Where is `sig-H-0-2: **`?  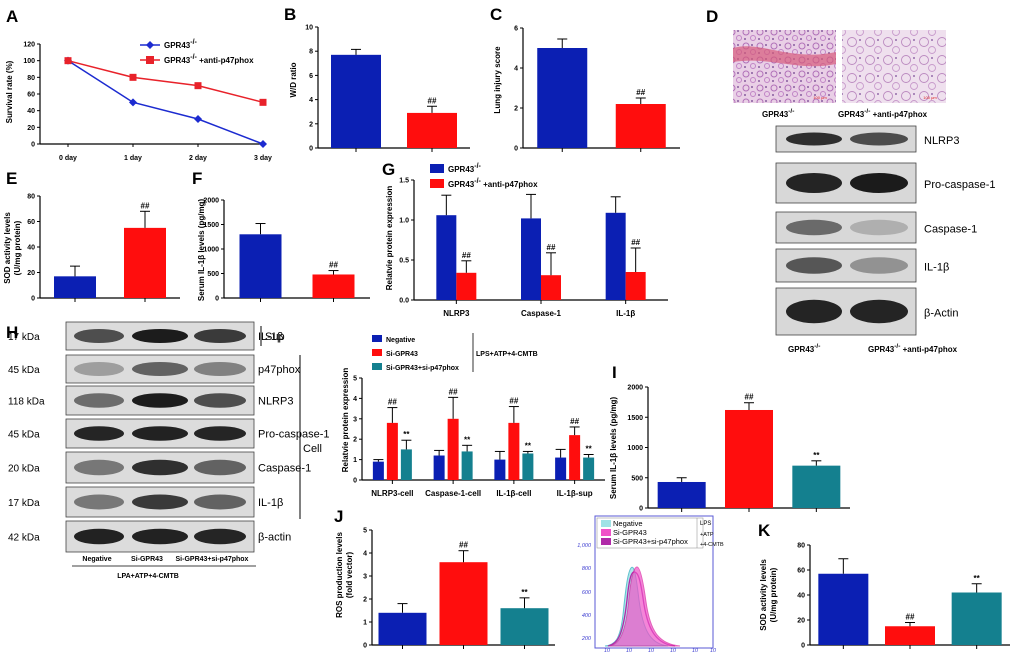
sig-H-0-2: ** is located at coordinates (406, 434).